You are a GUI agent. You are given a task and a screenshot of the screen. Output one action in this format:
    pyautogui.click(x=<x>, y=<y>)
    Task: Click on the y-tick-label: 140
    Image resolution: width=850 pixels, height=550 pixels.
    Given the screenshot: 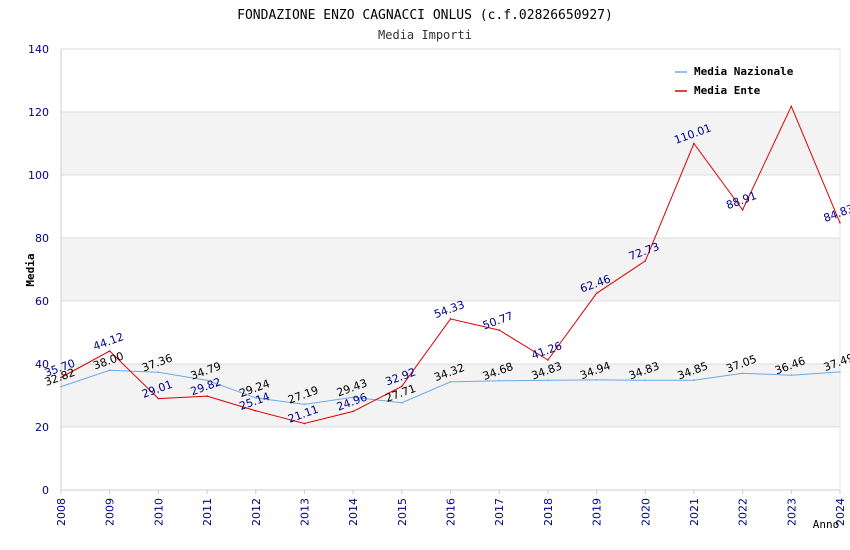 What is the action you would take?
    pyautogui.click(x=38, y=49)
    